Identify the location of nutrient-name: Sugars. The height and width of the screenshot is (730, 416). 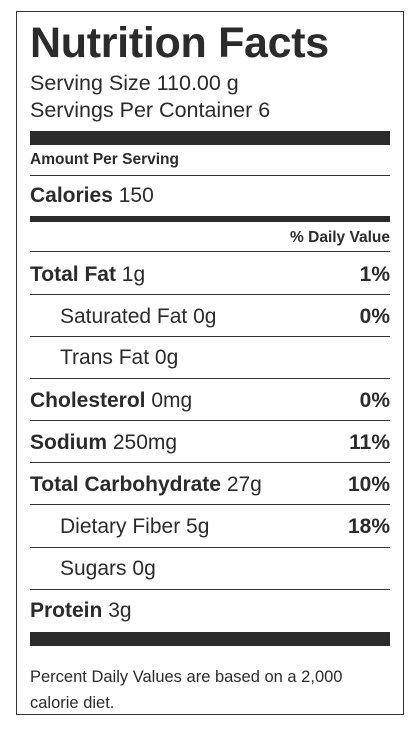
(93, 568).